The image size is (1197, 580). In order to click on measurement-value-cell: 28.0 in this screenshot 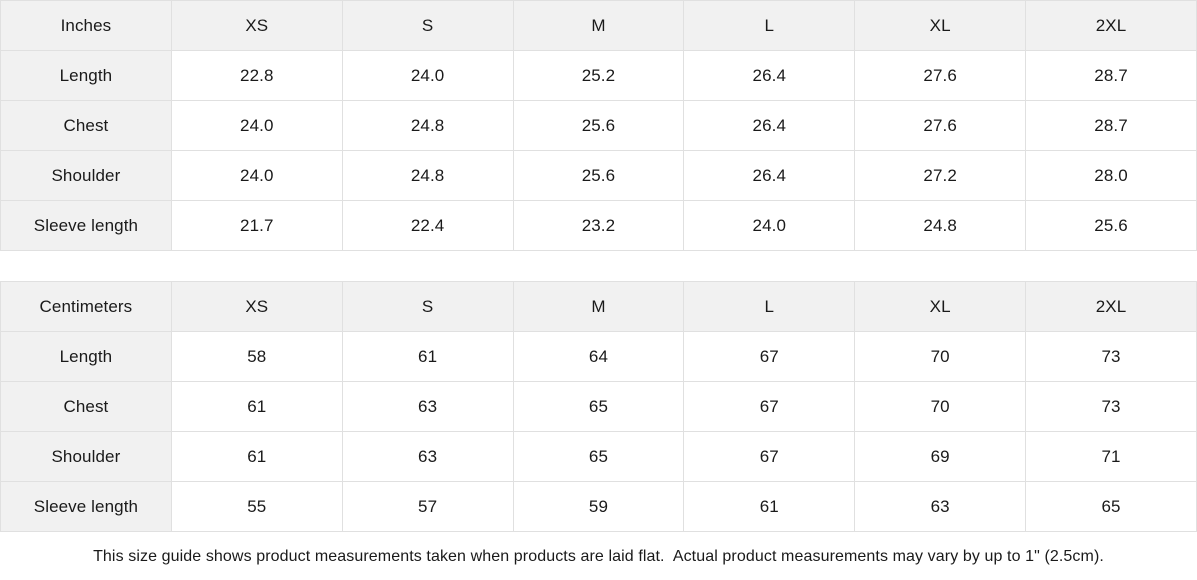, I will do `click(1111, 175)`.